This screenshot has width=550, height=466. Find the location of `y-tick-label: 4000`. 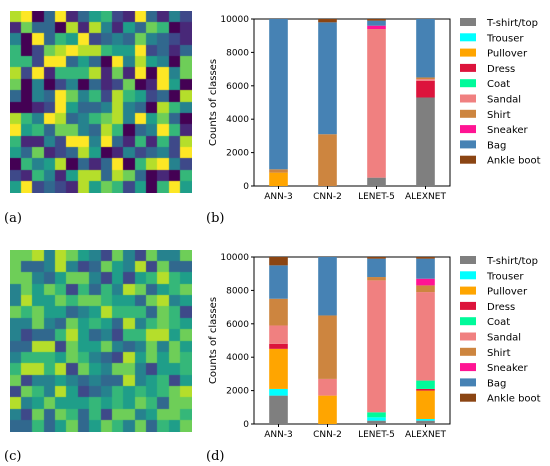

y-tick-label: 4000 is located at coordinates (237, 120).